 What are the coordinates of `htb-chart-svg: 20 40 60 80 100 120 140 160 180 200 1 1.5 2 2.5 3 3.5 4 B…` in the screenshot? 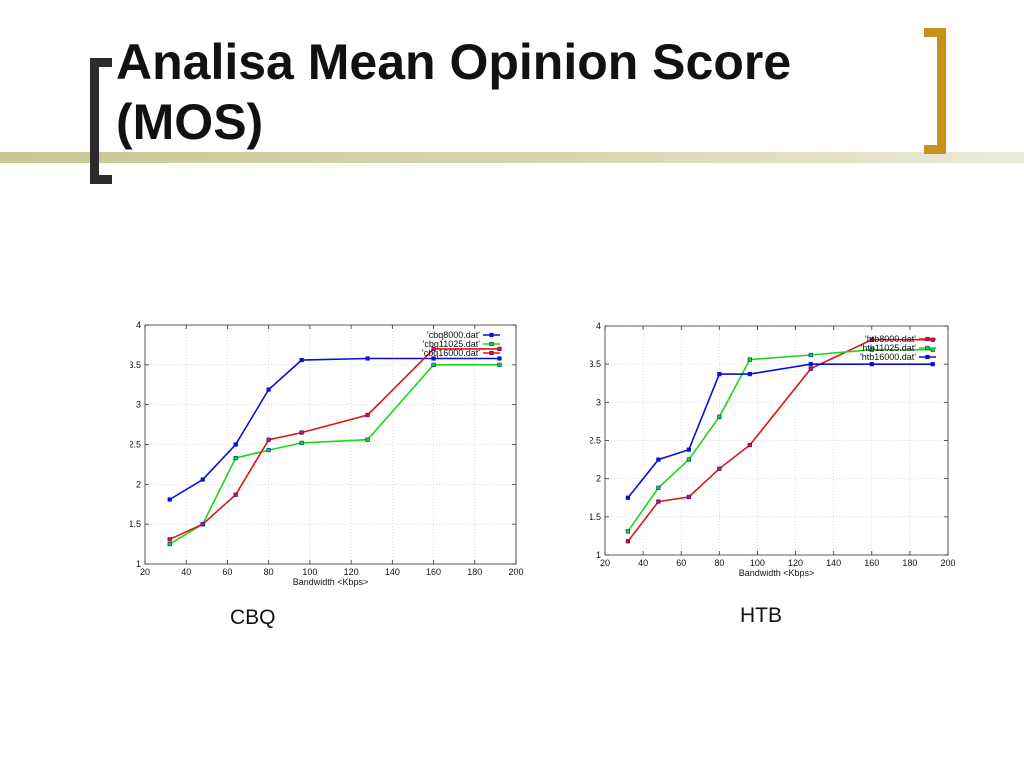 It's located at (771, 449).